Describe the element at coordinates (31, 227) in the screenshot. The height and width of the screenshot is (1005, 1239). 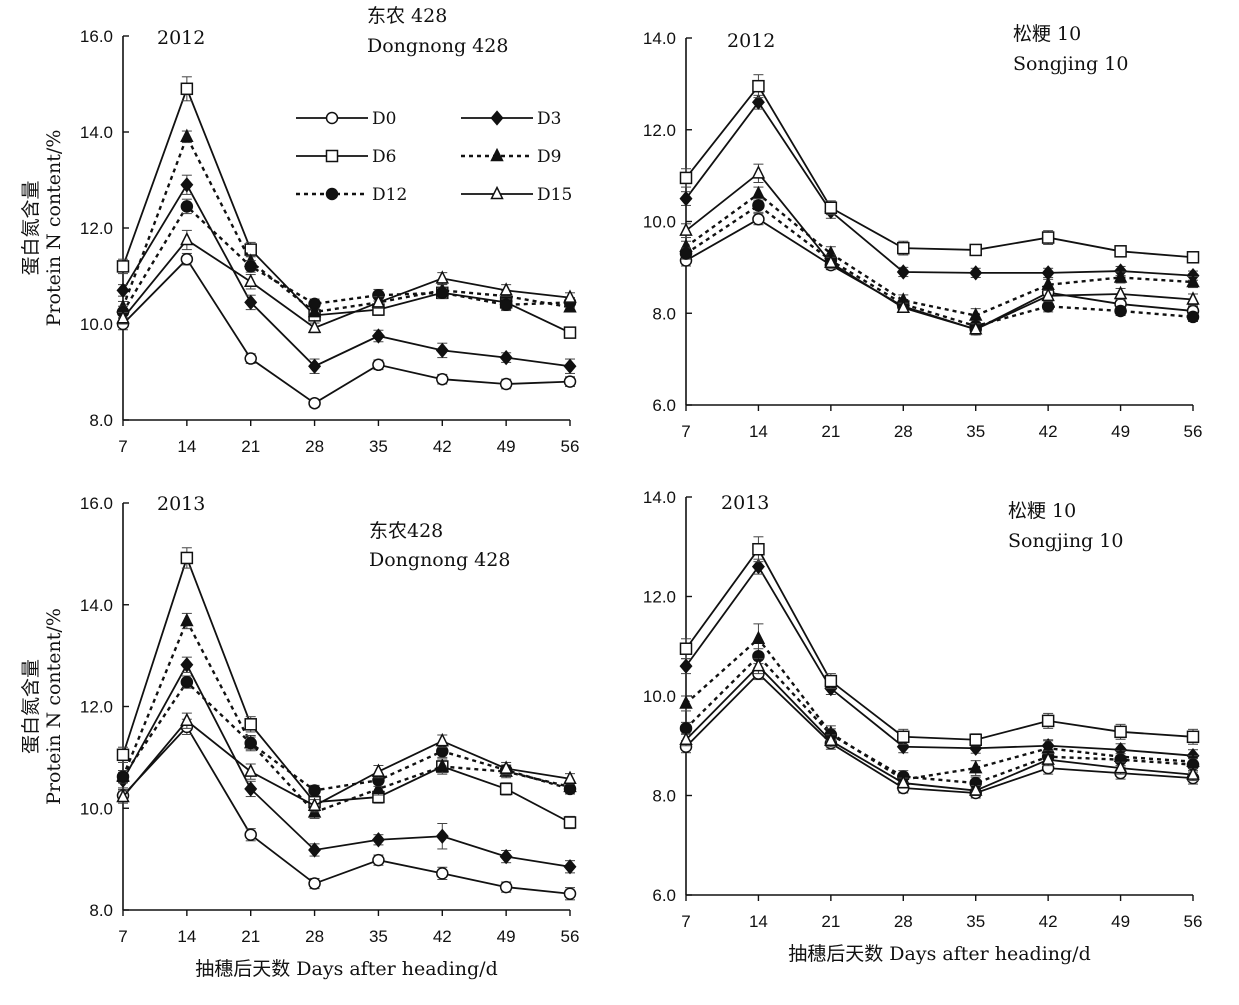
I see `y-axis-label-cn: 蛋白氮含量` at that location.